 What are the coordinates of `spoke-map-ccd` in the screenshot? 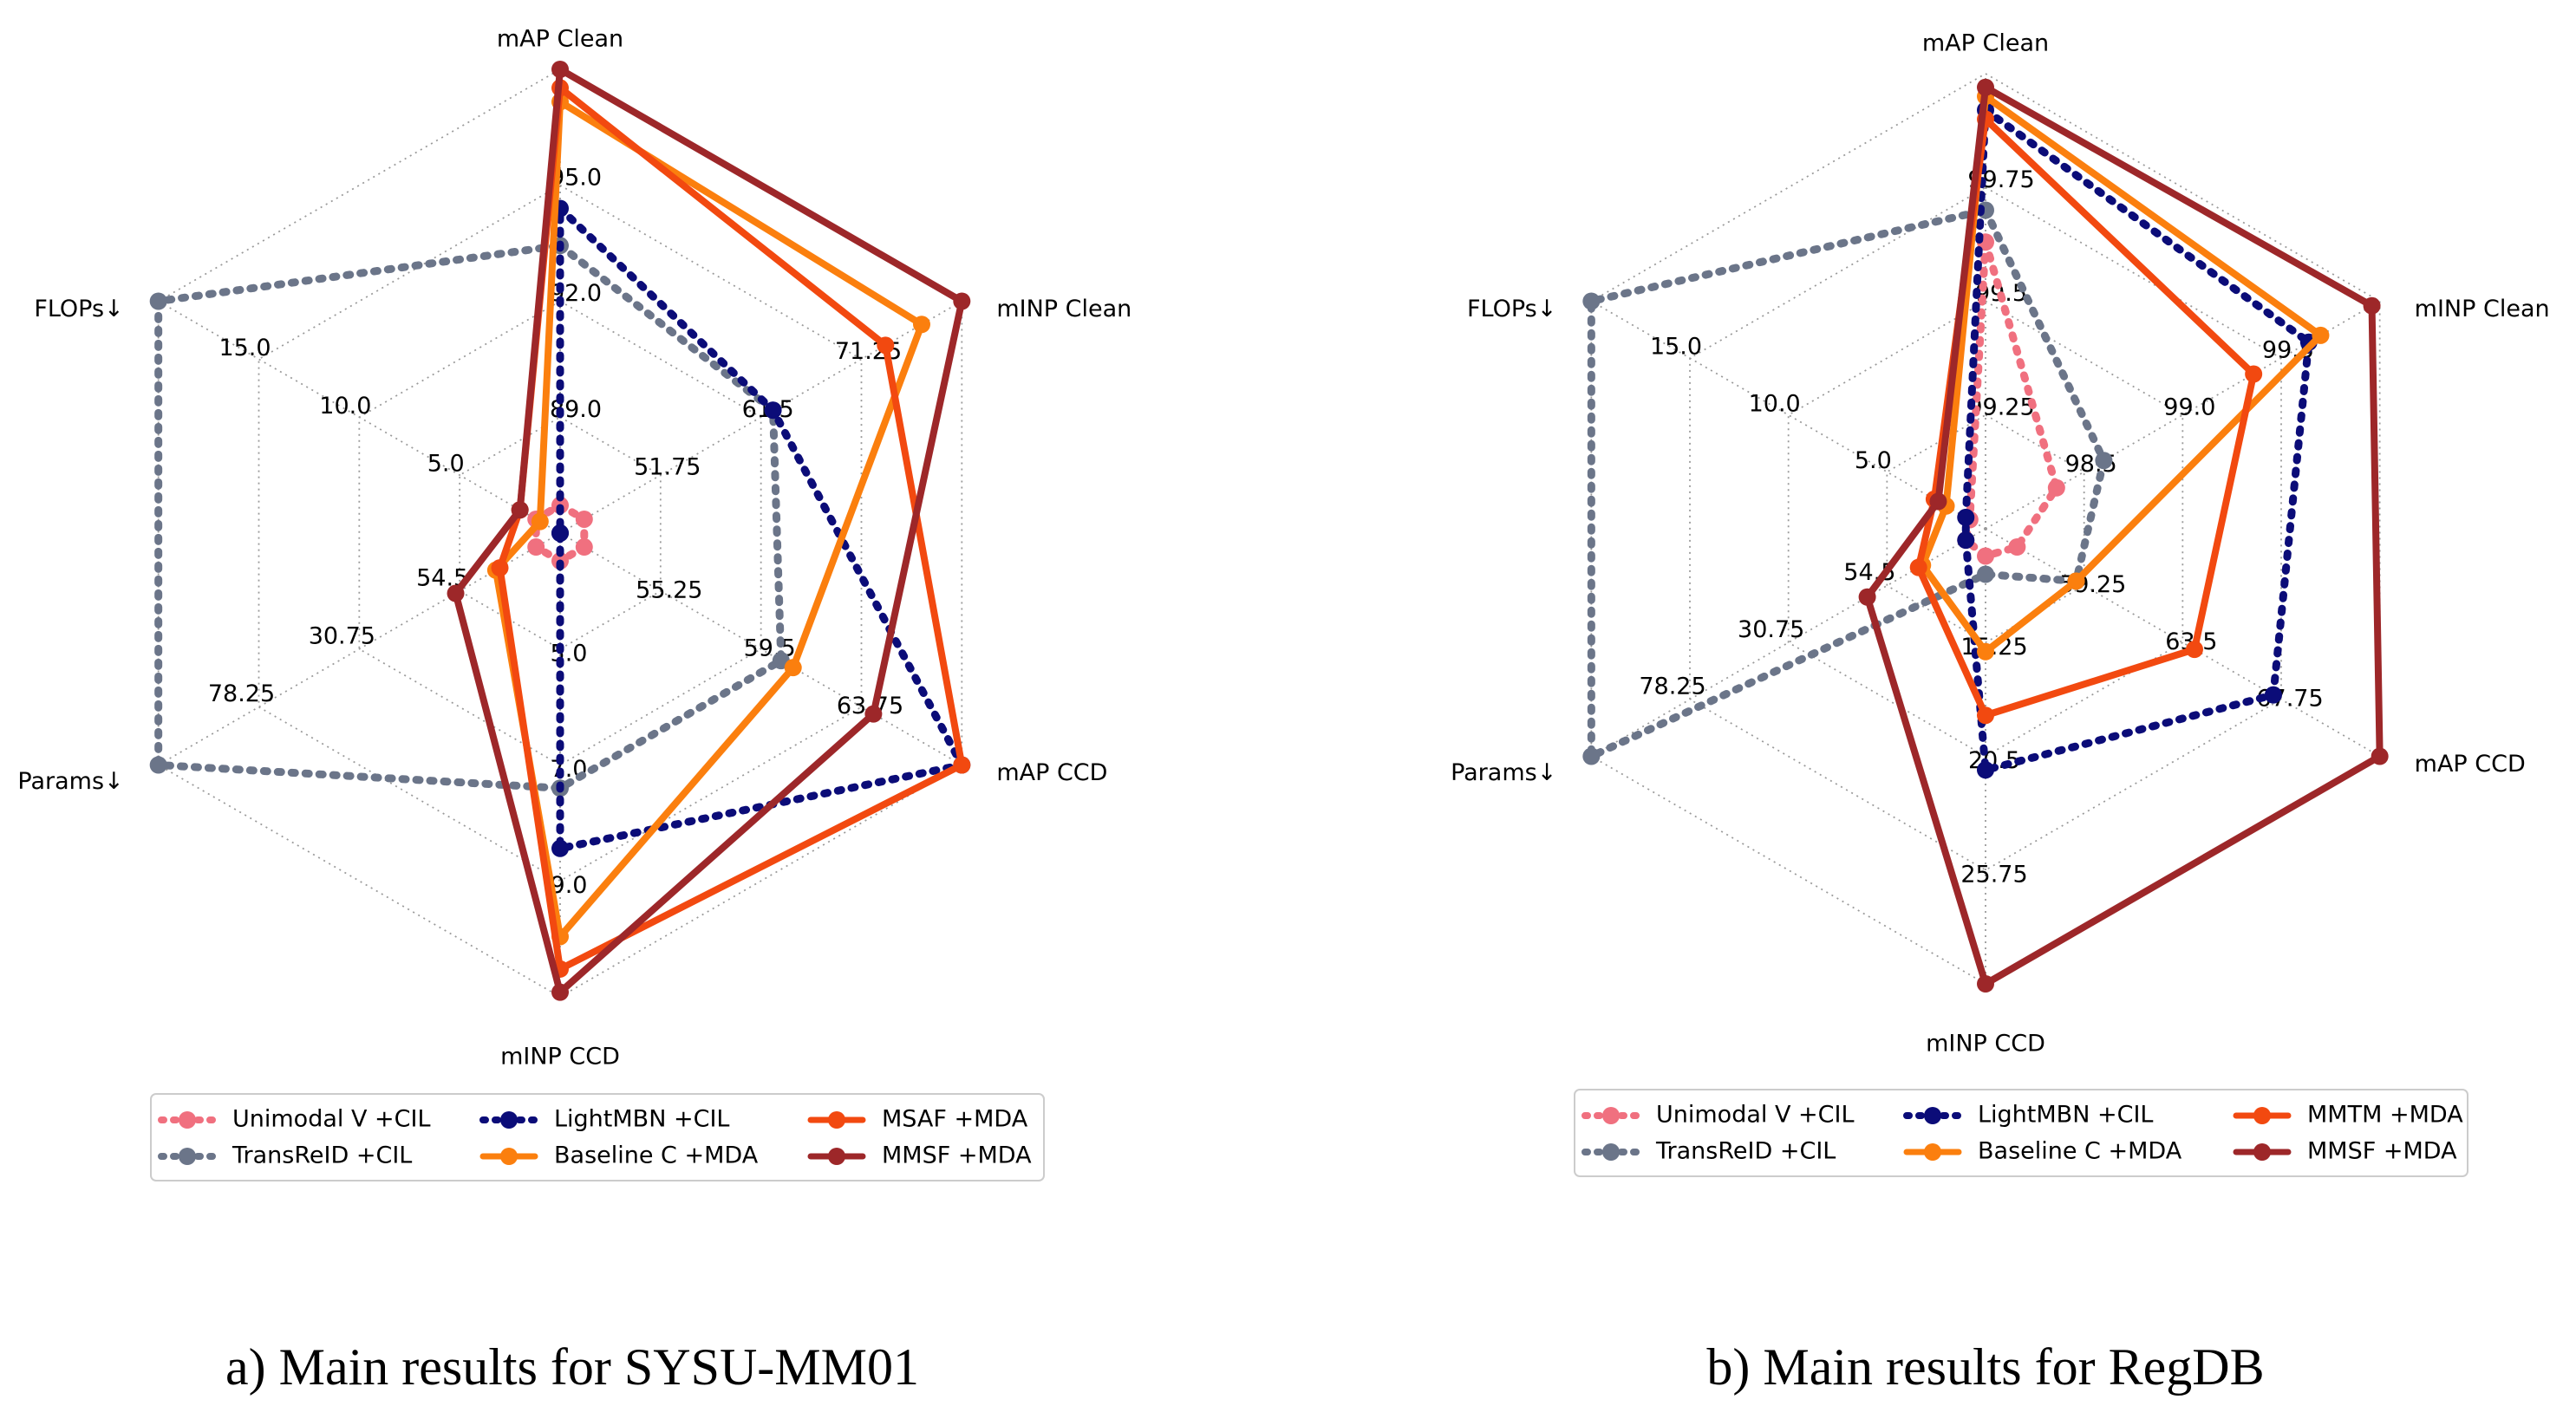 It's located at (760, 649).